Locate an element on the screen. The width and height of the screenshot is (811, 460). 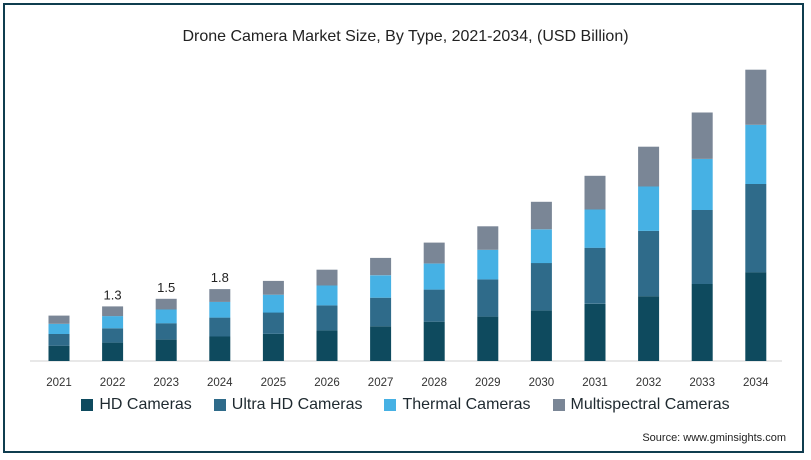
bar-segment-2022-thermal-cameras is located at coordinates (113, 322).